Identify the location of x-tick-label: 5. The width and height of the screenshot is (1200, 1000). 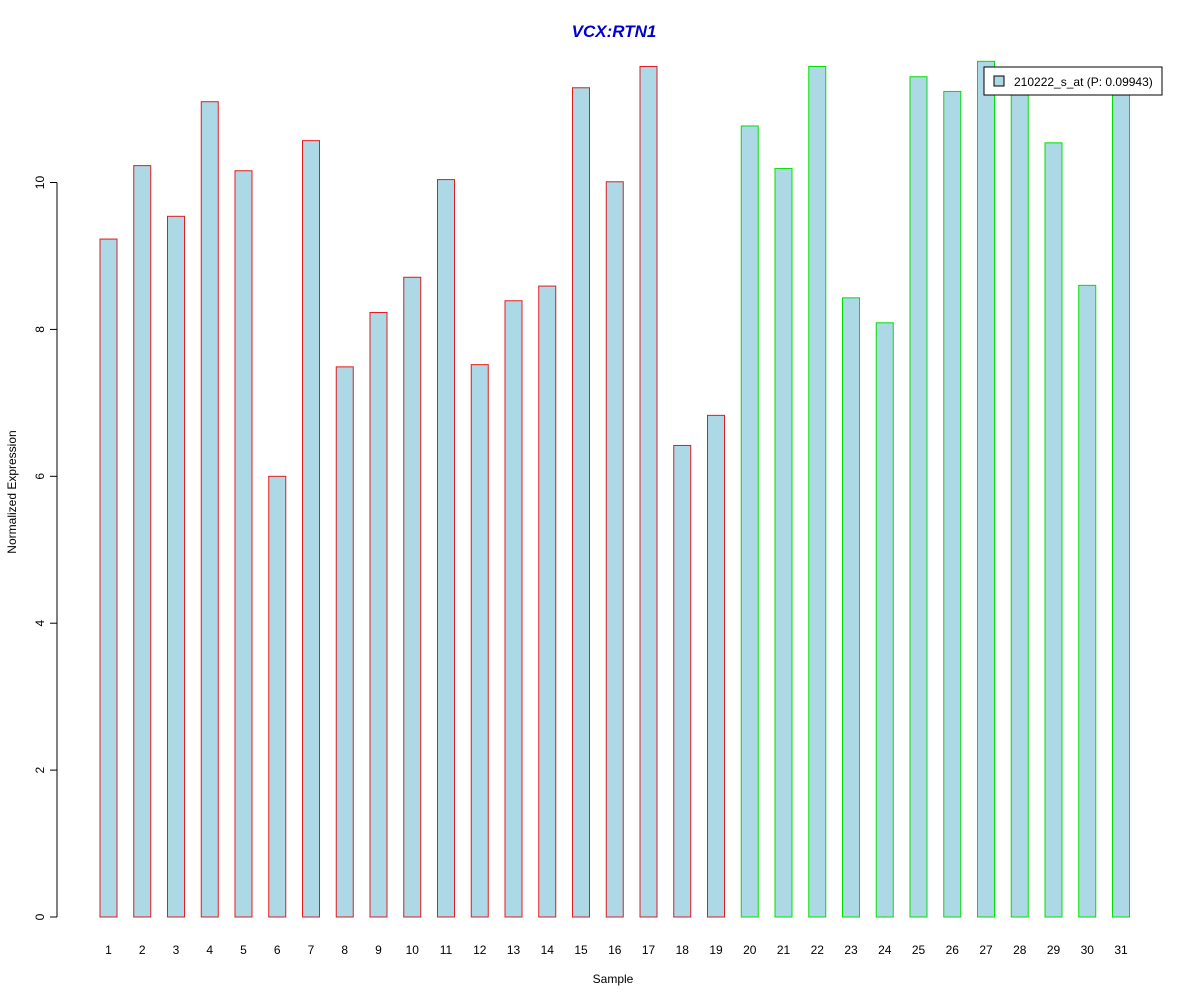
(243, 950).